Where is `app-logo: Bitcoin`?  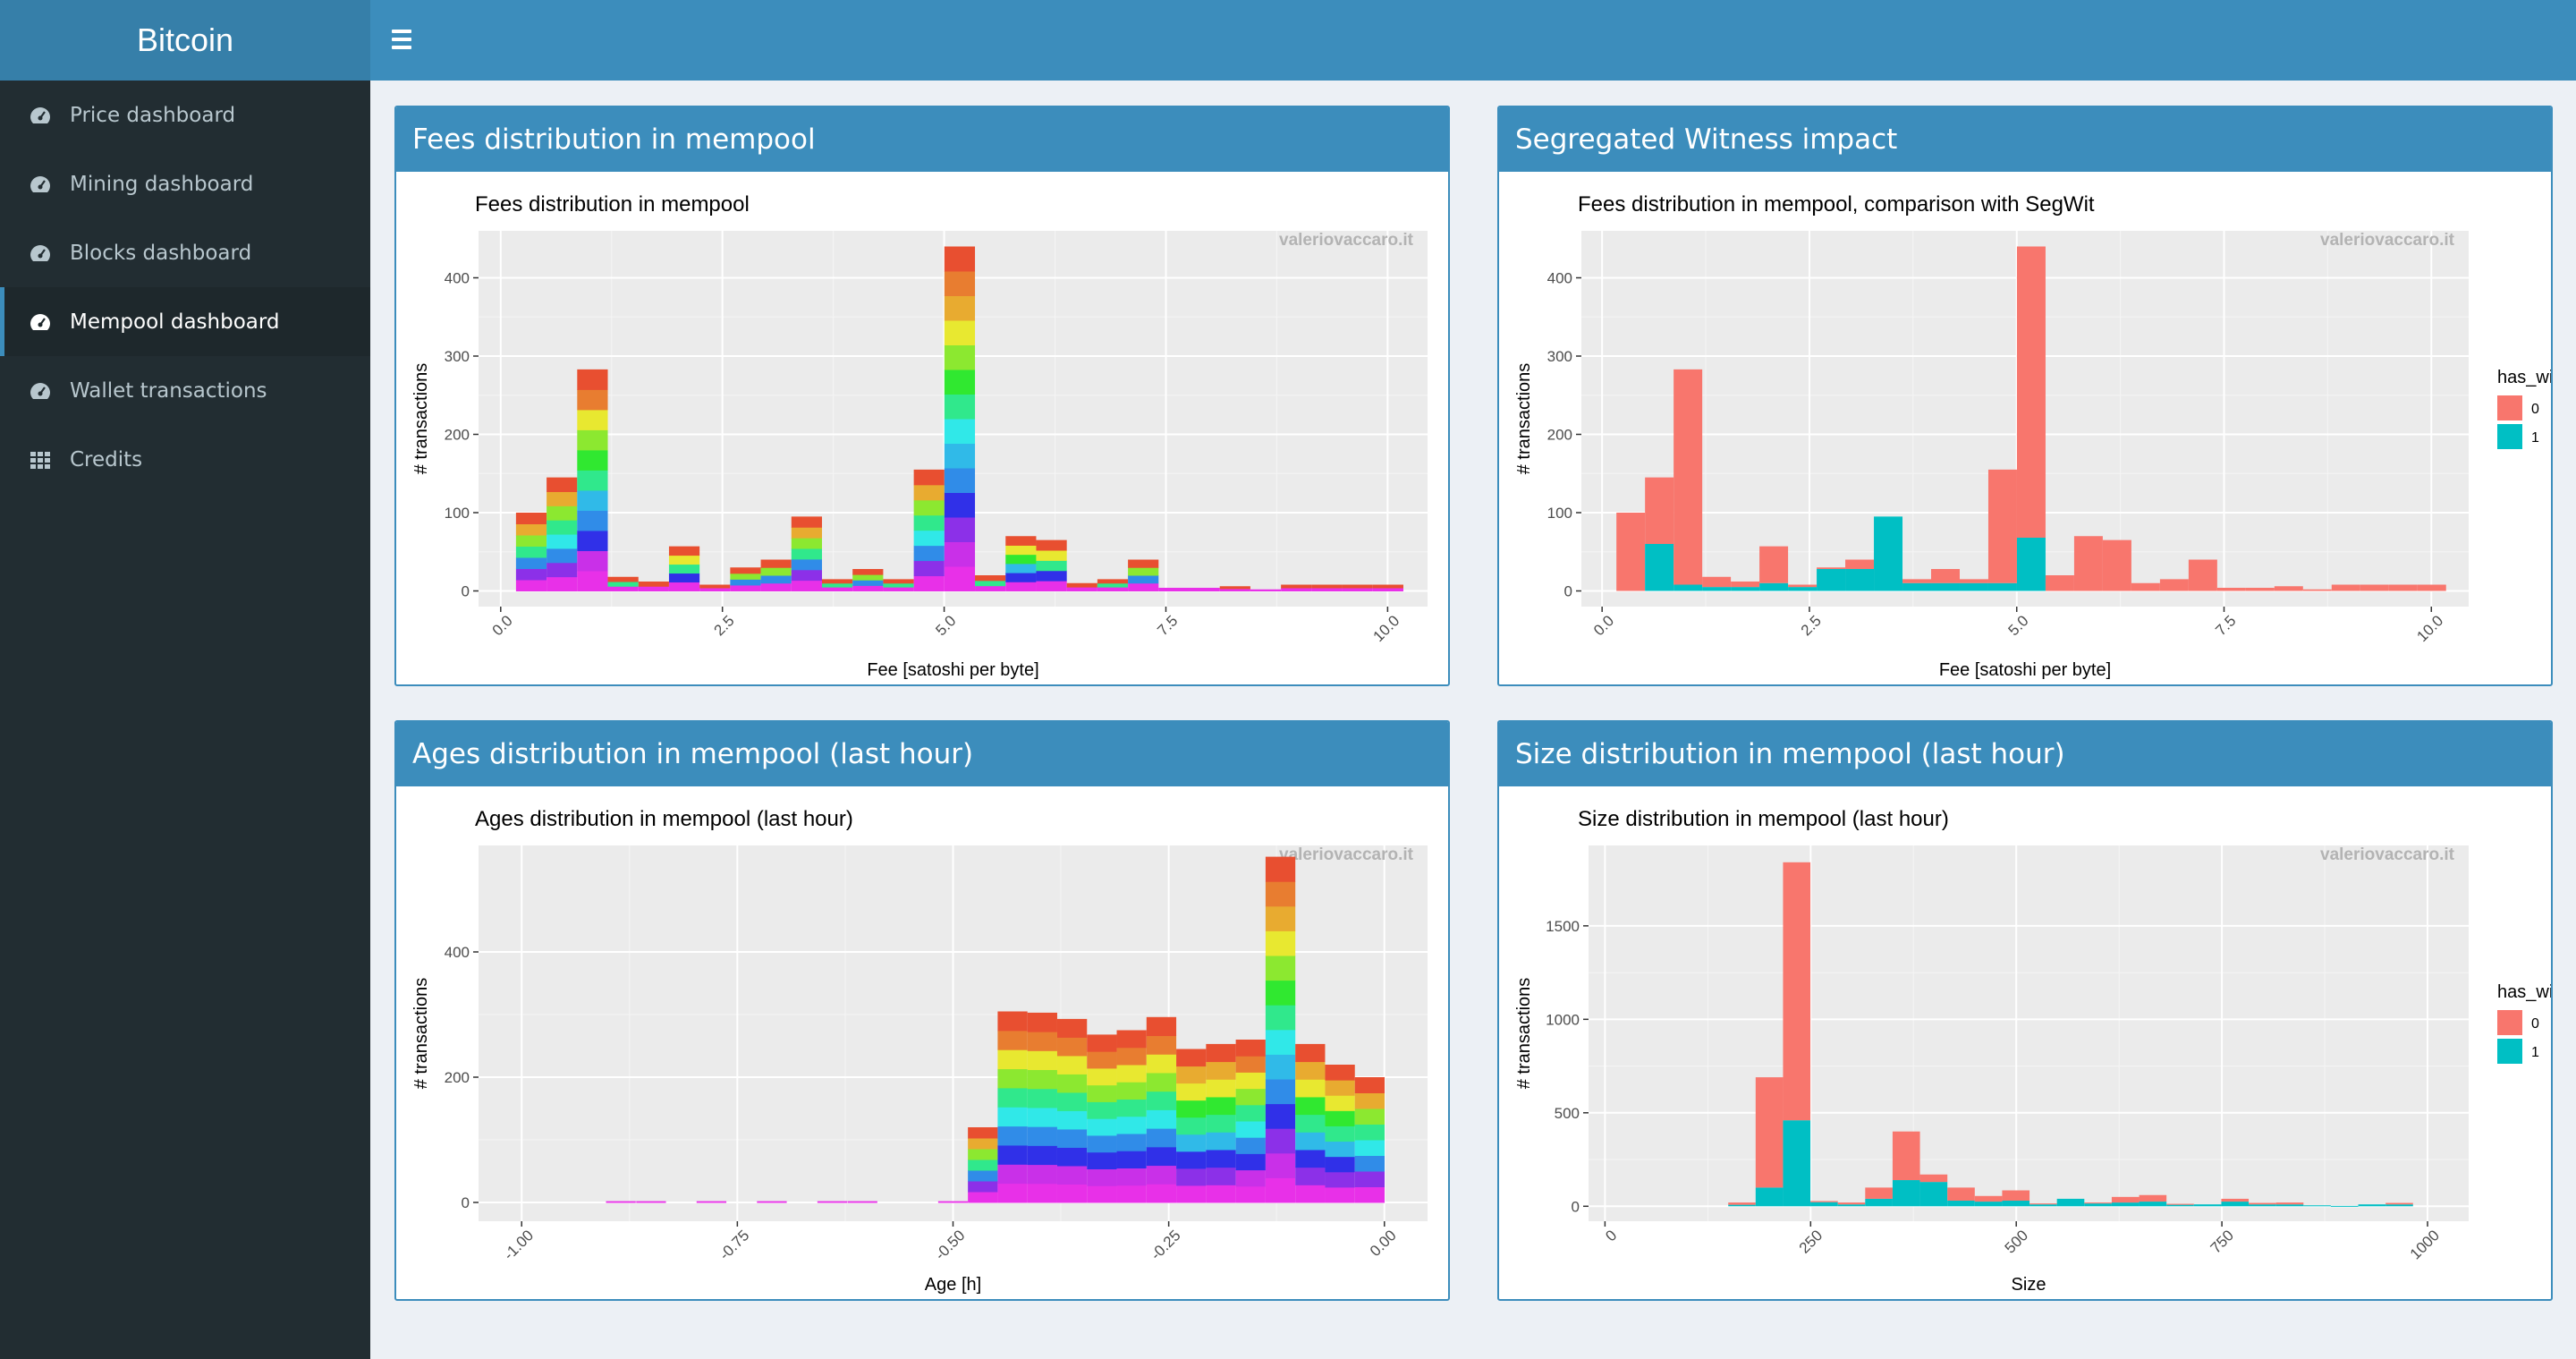
app-logo: Bitcoin is located at coordinates (185, 41).